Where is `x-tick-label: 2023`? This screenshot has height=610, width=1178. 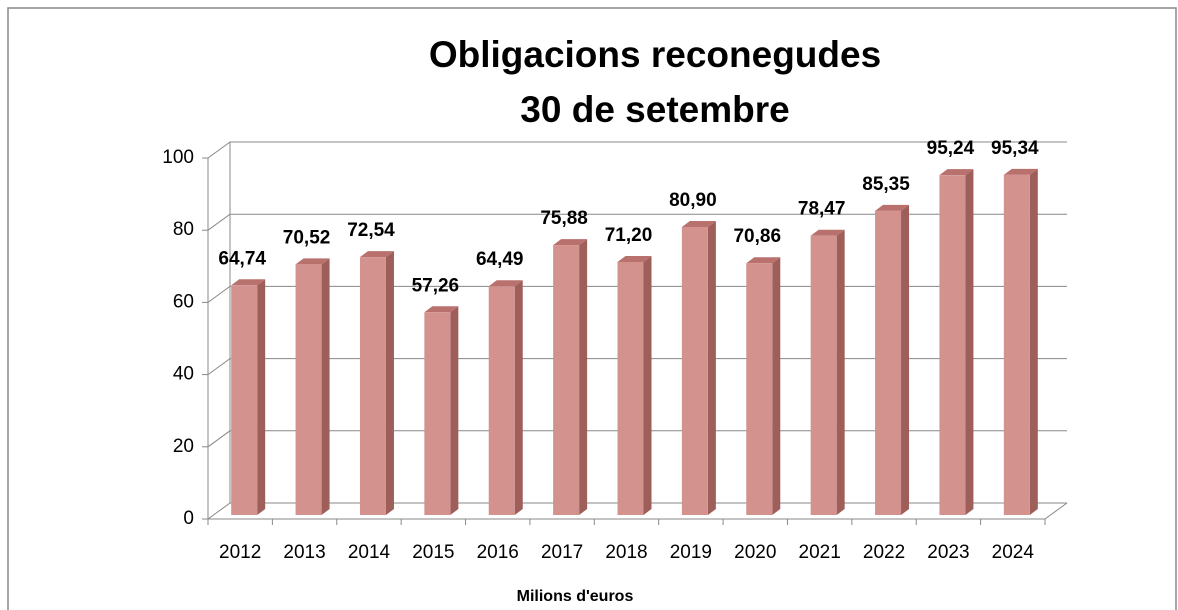 x-tick-label: 2023 is located at coordinates (948, 552).